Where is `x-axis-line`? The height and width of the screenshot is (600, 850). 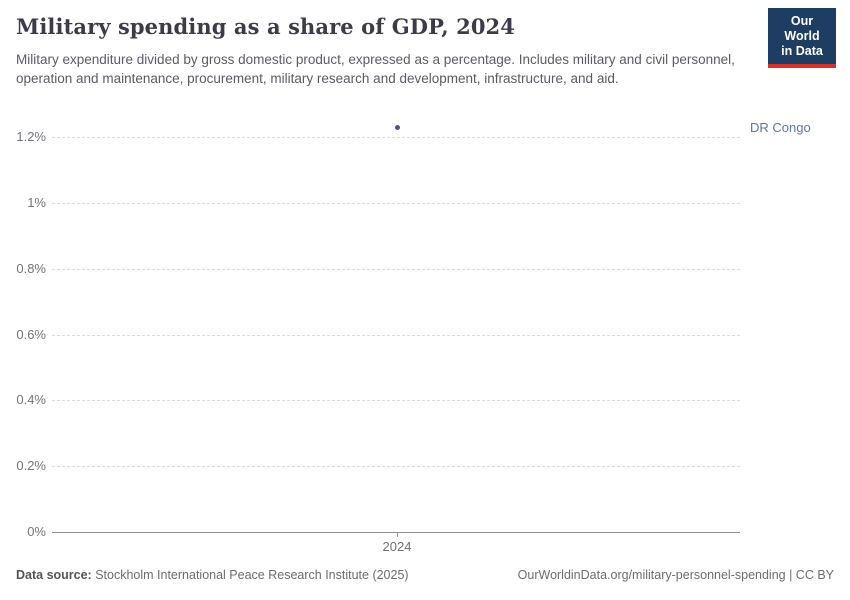
x-axis-line is located at coordinates (396, 532).